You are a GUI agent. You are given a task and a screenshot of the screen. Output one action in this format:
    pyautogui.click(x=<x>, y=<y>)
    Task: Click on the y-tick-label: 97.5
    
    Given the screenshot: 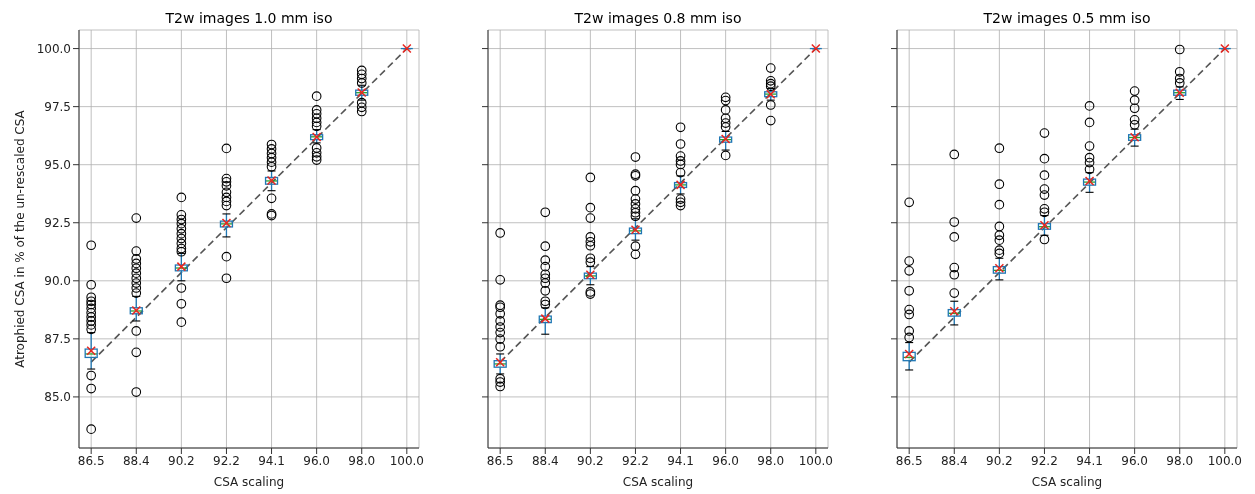 What is the action you would take?
    pyautogui.click(x=57, y=106)
    